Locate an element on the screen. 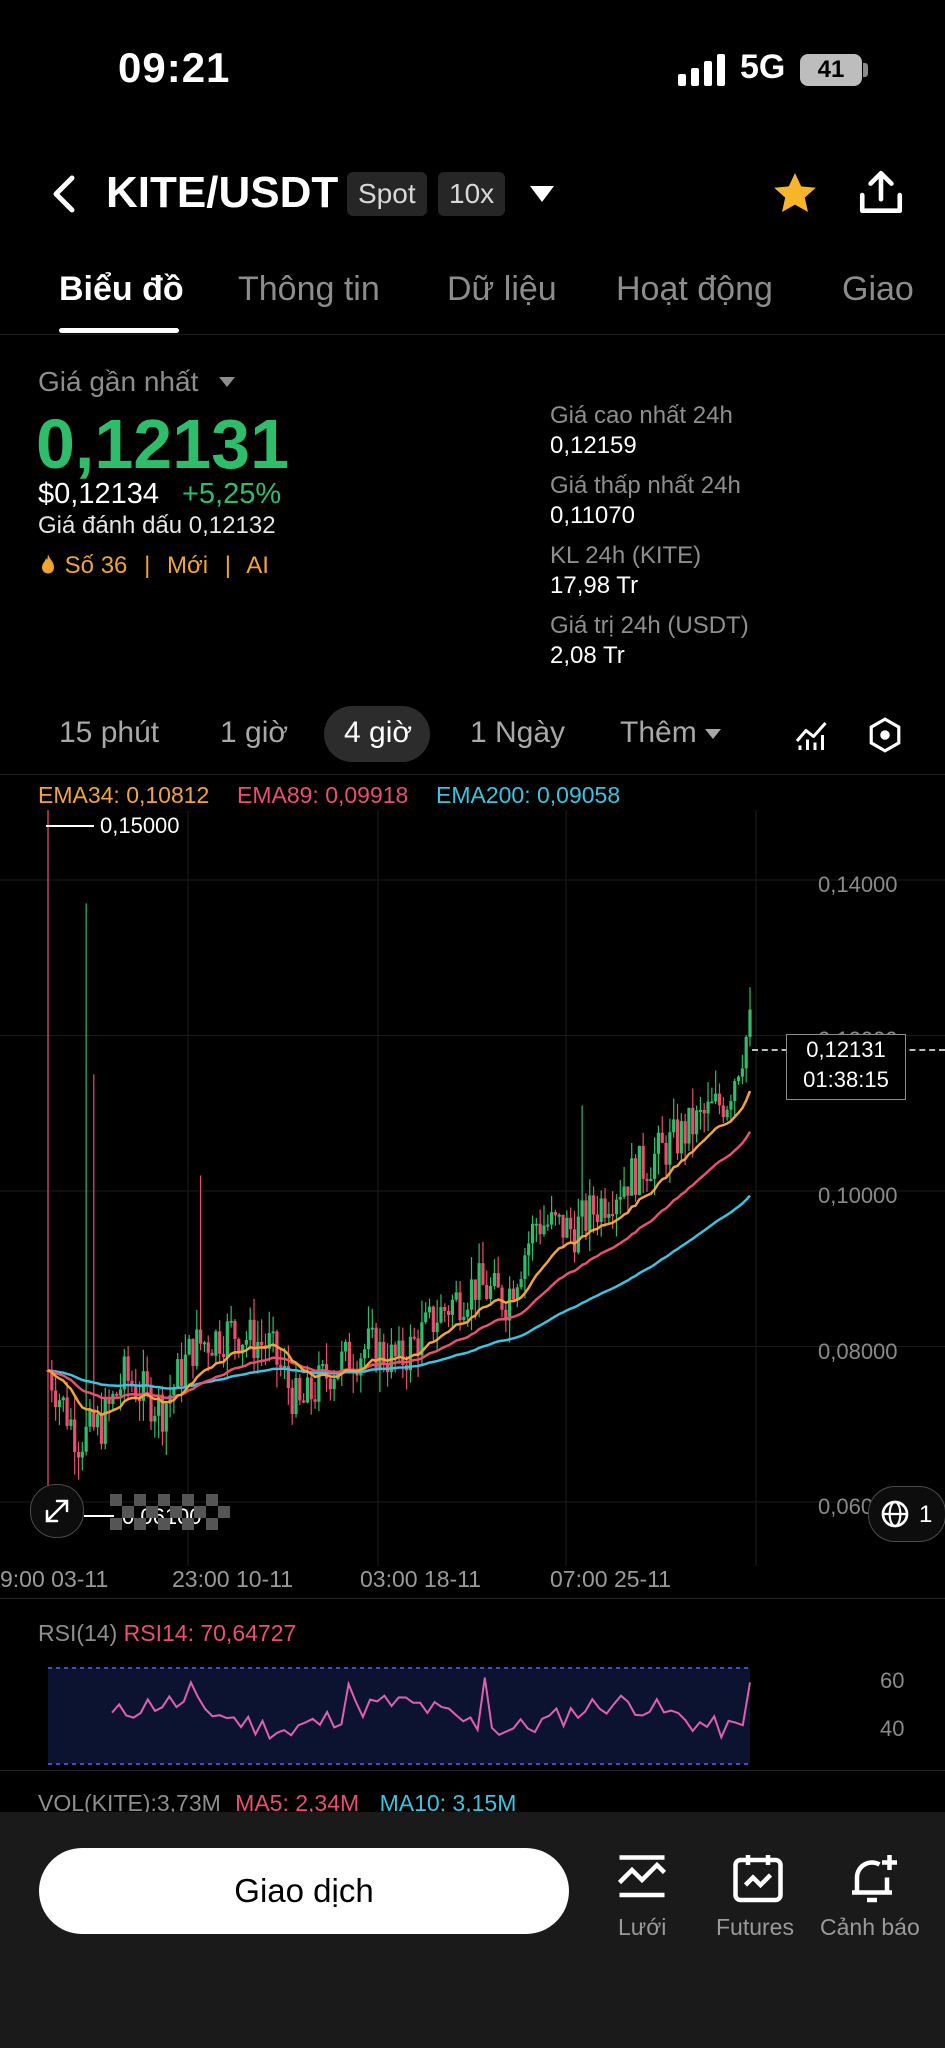 The image size is (945, 2048). last-price: 0,12131 is located at coordinates (163, 444).